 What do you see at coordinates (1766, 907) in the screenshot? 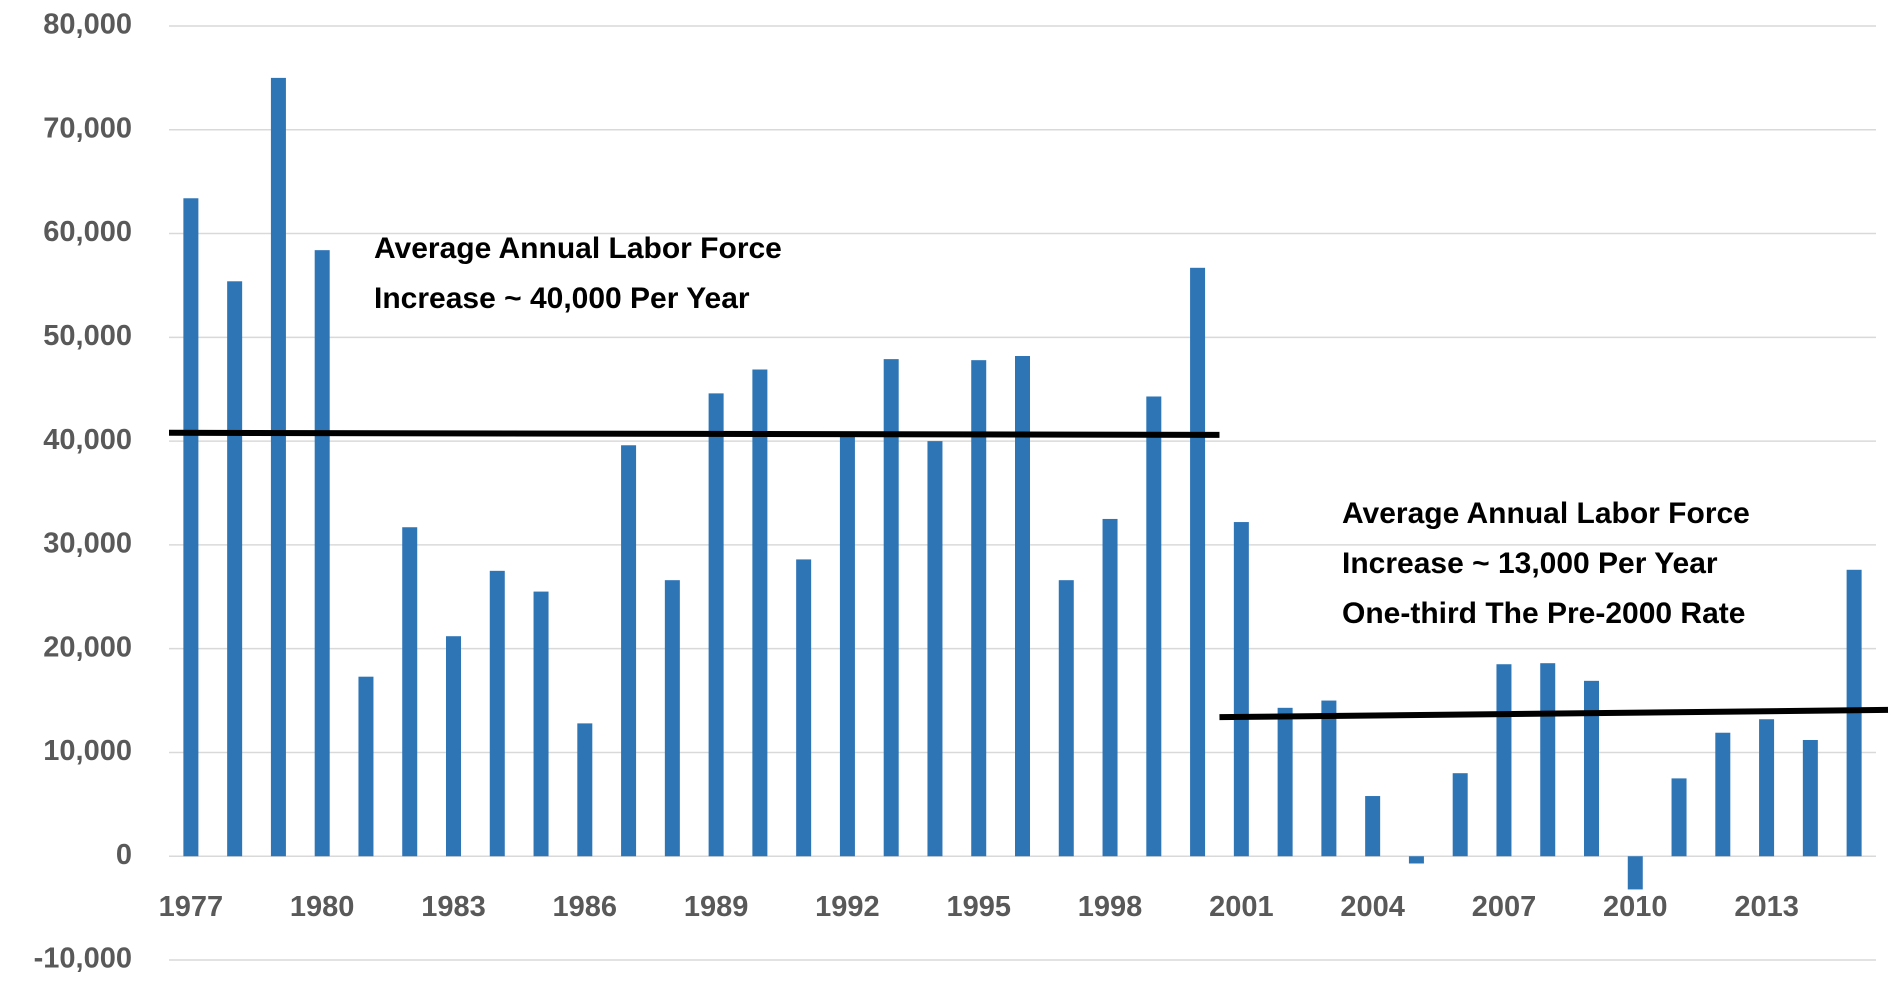
I see `x-tick-label: 2013` at bounding box center [1766, 907].